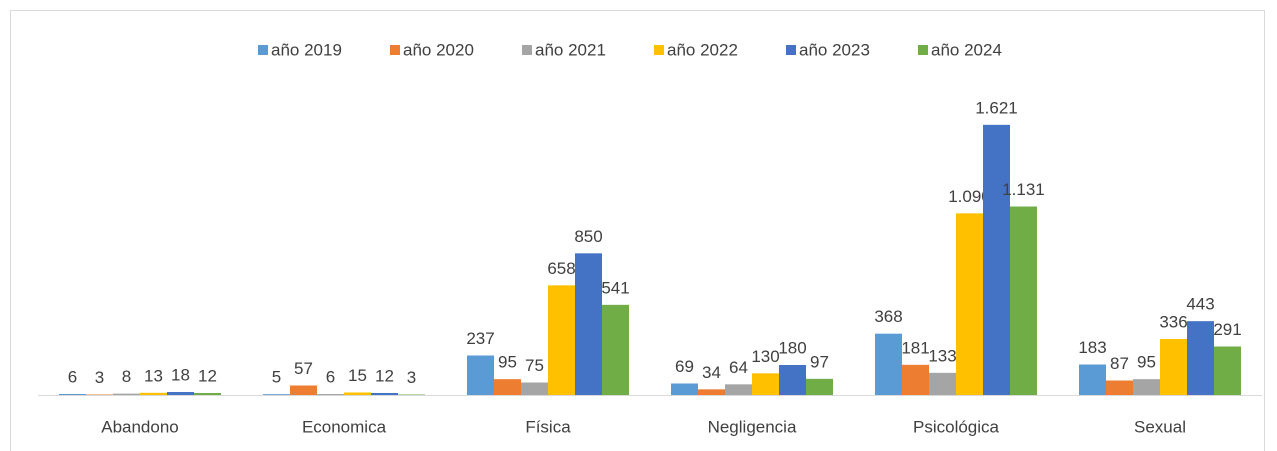 The width and height of the screenshot is (1277, 451). What do you see at coordinates (1200, 304) in the screenshot?
I see `value-label: 443` at bounding box center [1200, 304].